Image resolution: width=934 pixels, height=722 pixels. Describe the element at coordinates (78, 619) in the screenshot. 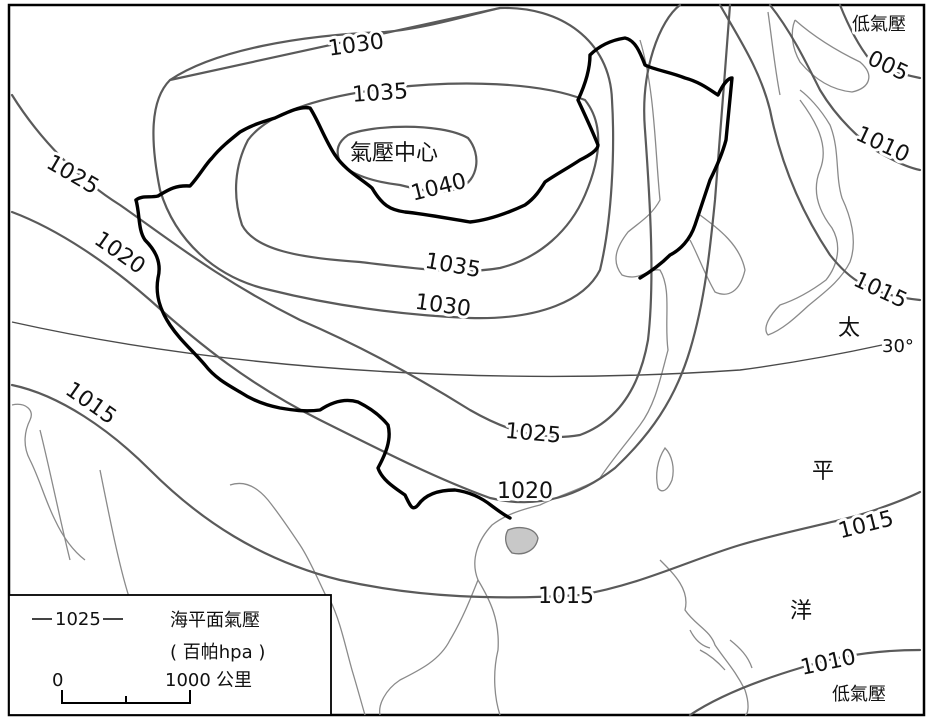

I see `legend-sample-value: 1025` at that location.